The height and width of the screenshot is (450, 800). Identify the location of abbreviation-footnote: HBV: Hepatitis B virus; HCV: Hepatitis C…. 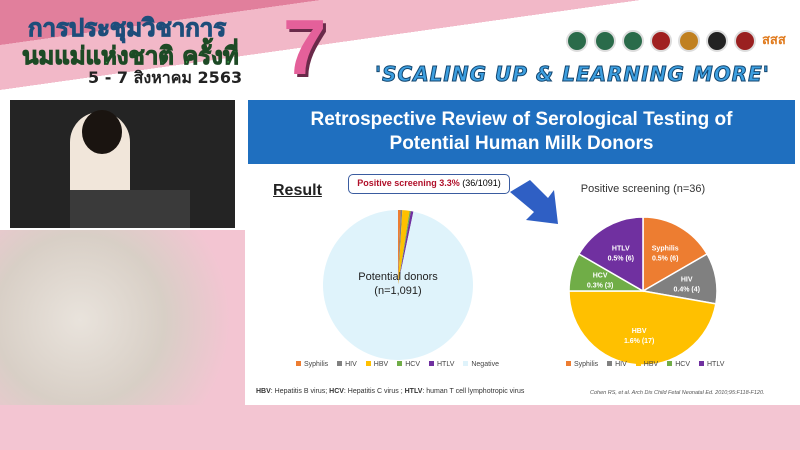
(390, 391).